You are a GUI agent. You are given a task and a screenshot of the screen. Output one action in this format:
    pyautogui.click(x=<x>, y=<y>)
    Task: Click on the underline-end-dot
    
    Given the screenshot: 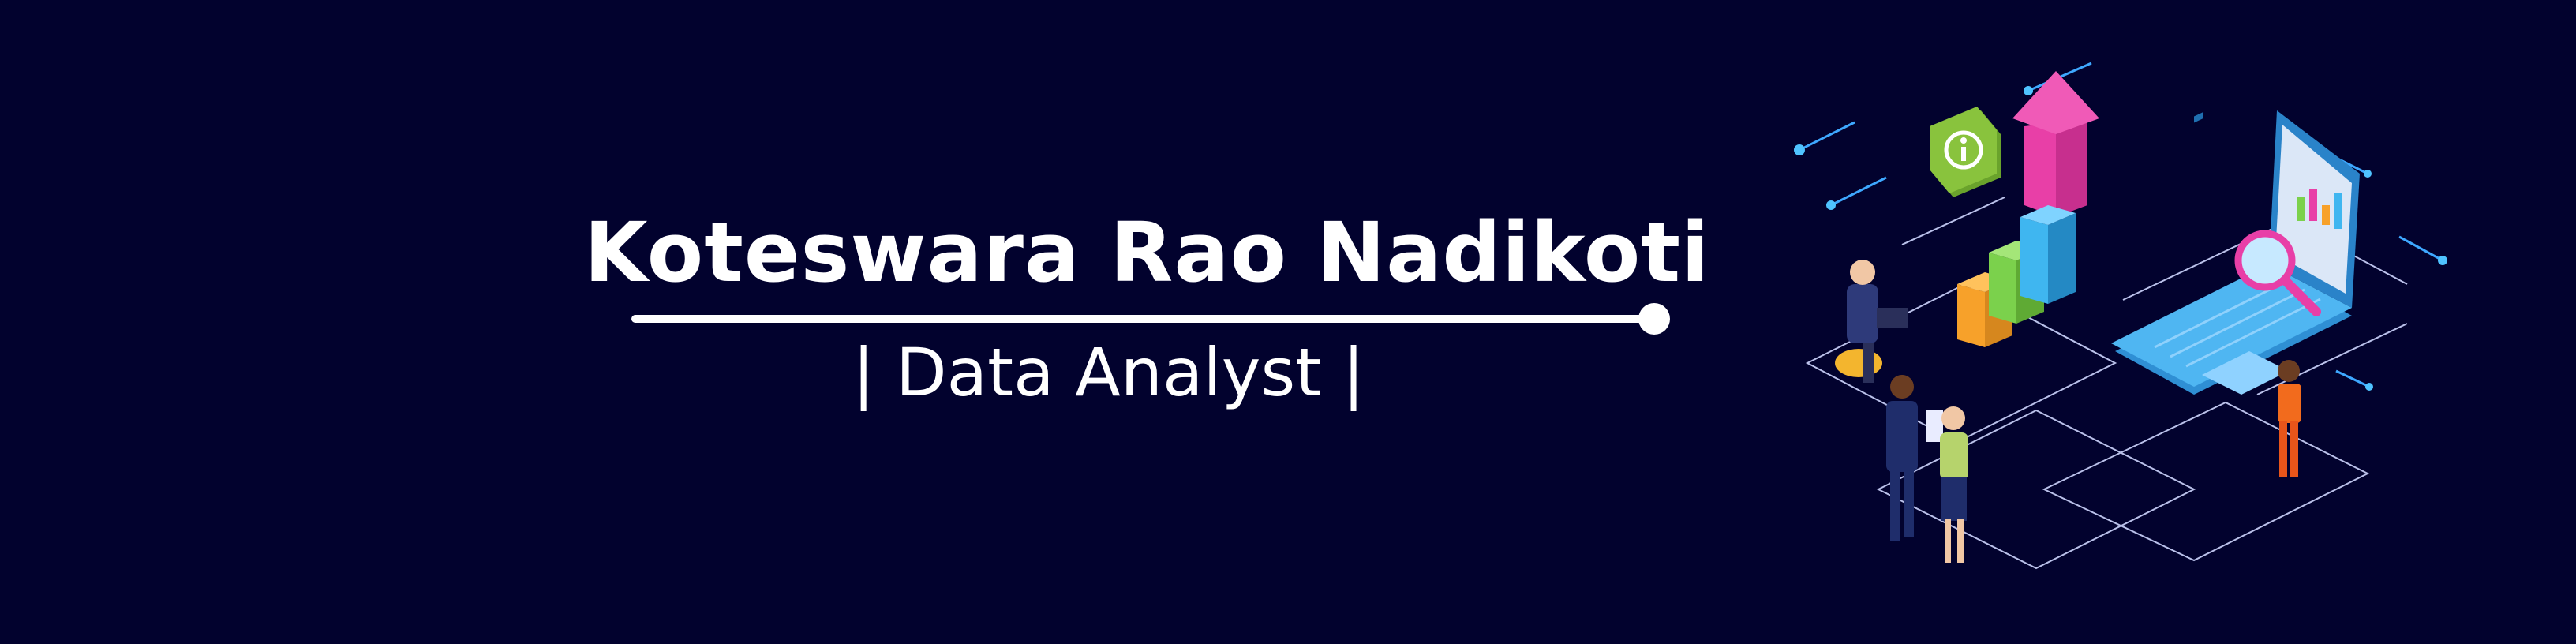 What is the action you would take?
    pyautogui.click(x=1654, y=319)
    